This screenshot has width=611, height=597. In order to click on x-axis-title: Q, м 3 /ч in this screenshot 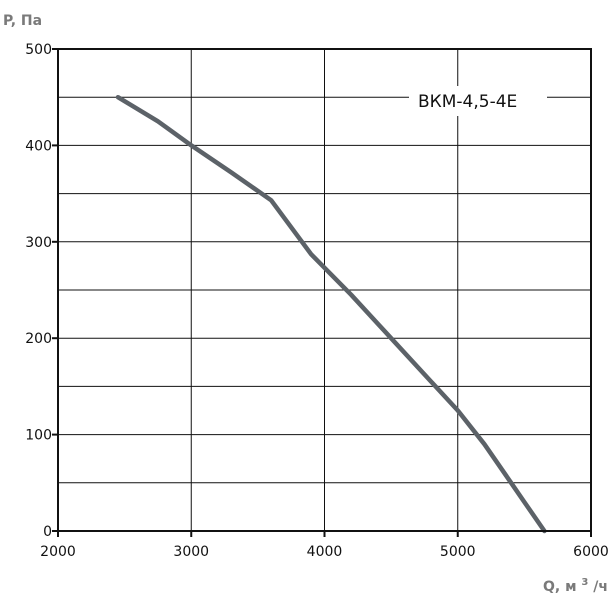, I will do `click(575, 584)`.